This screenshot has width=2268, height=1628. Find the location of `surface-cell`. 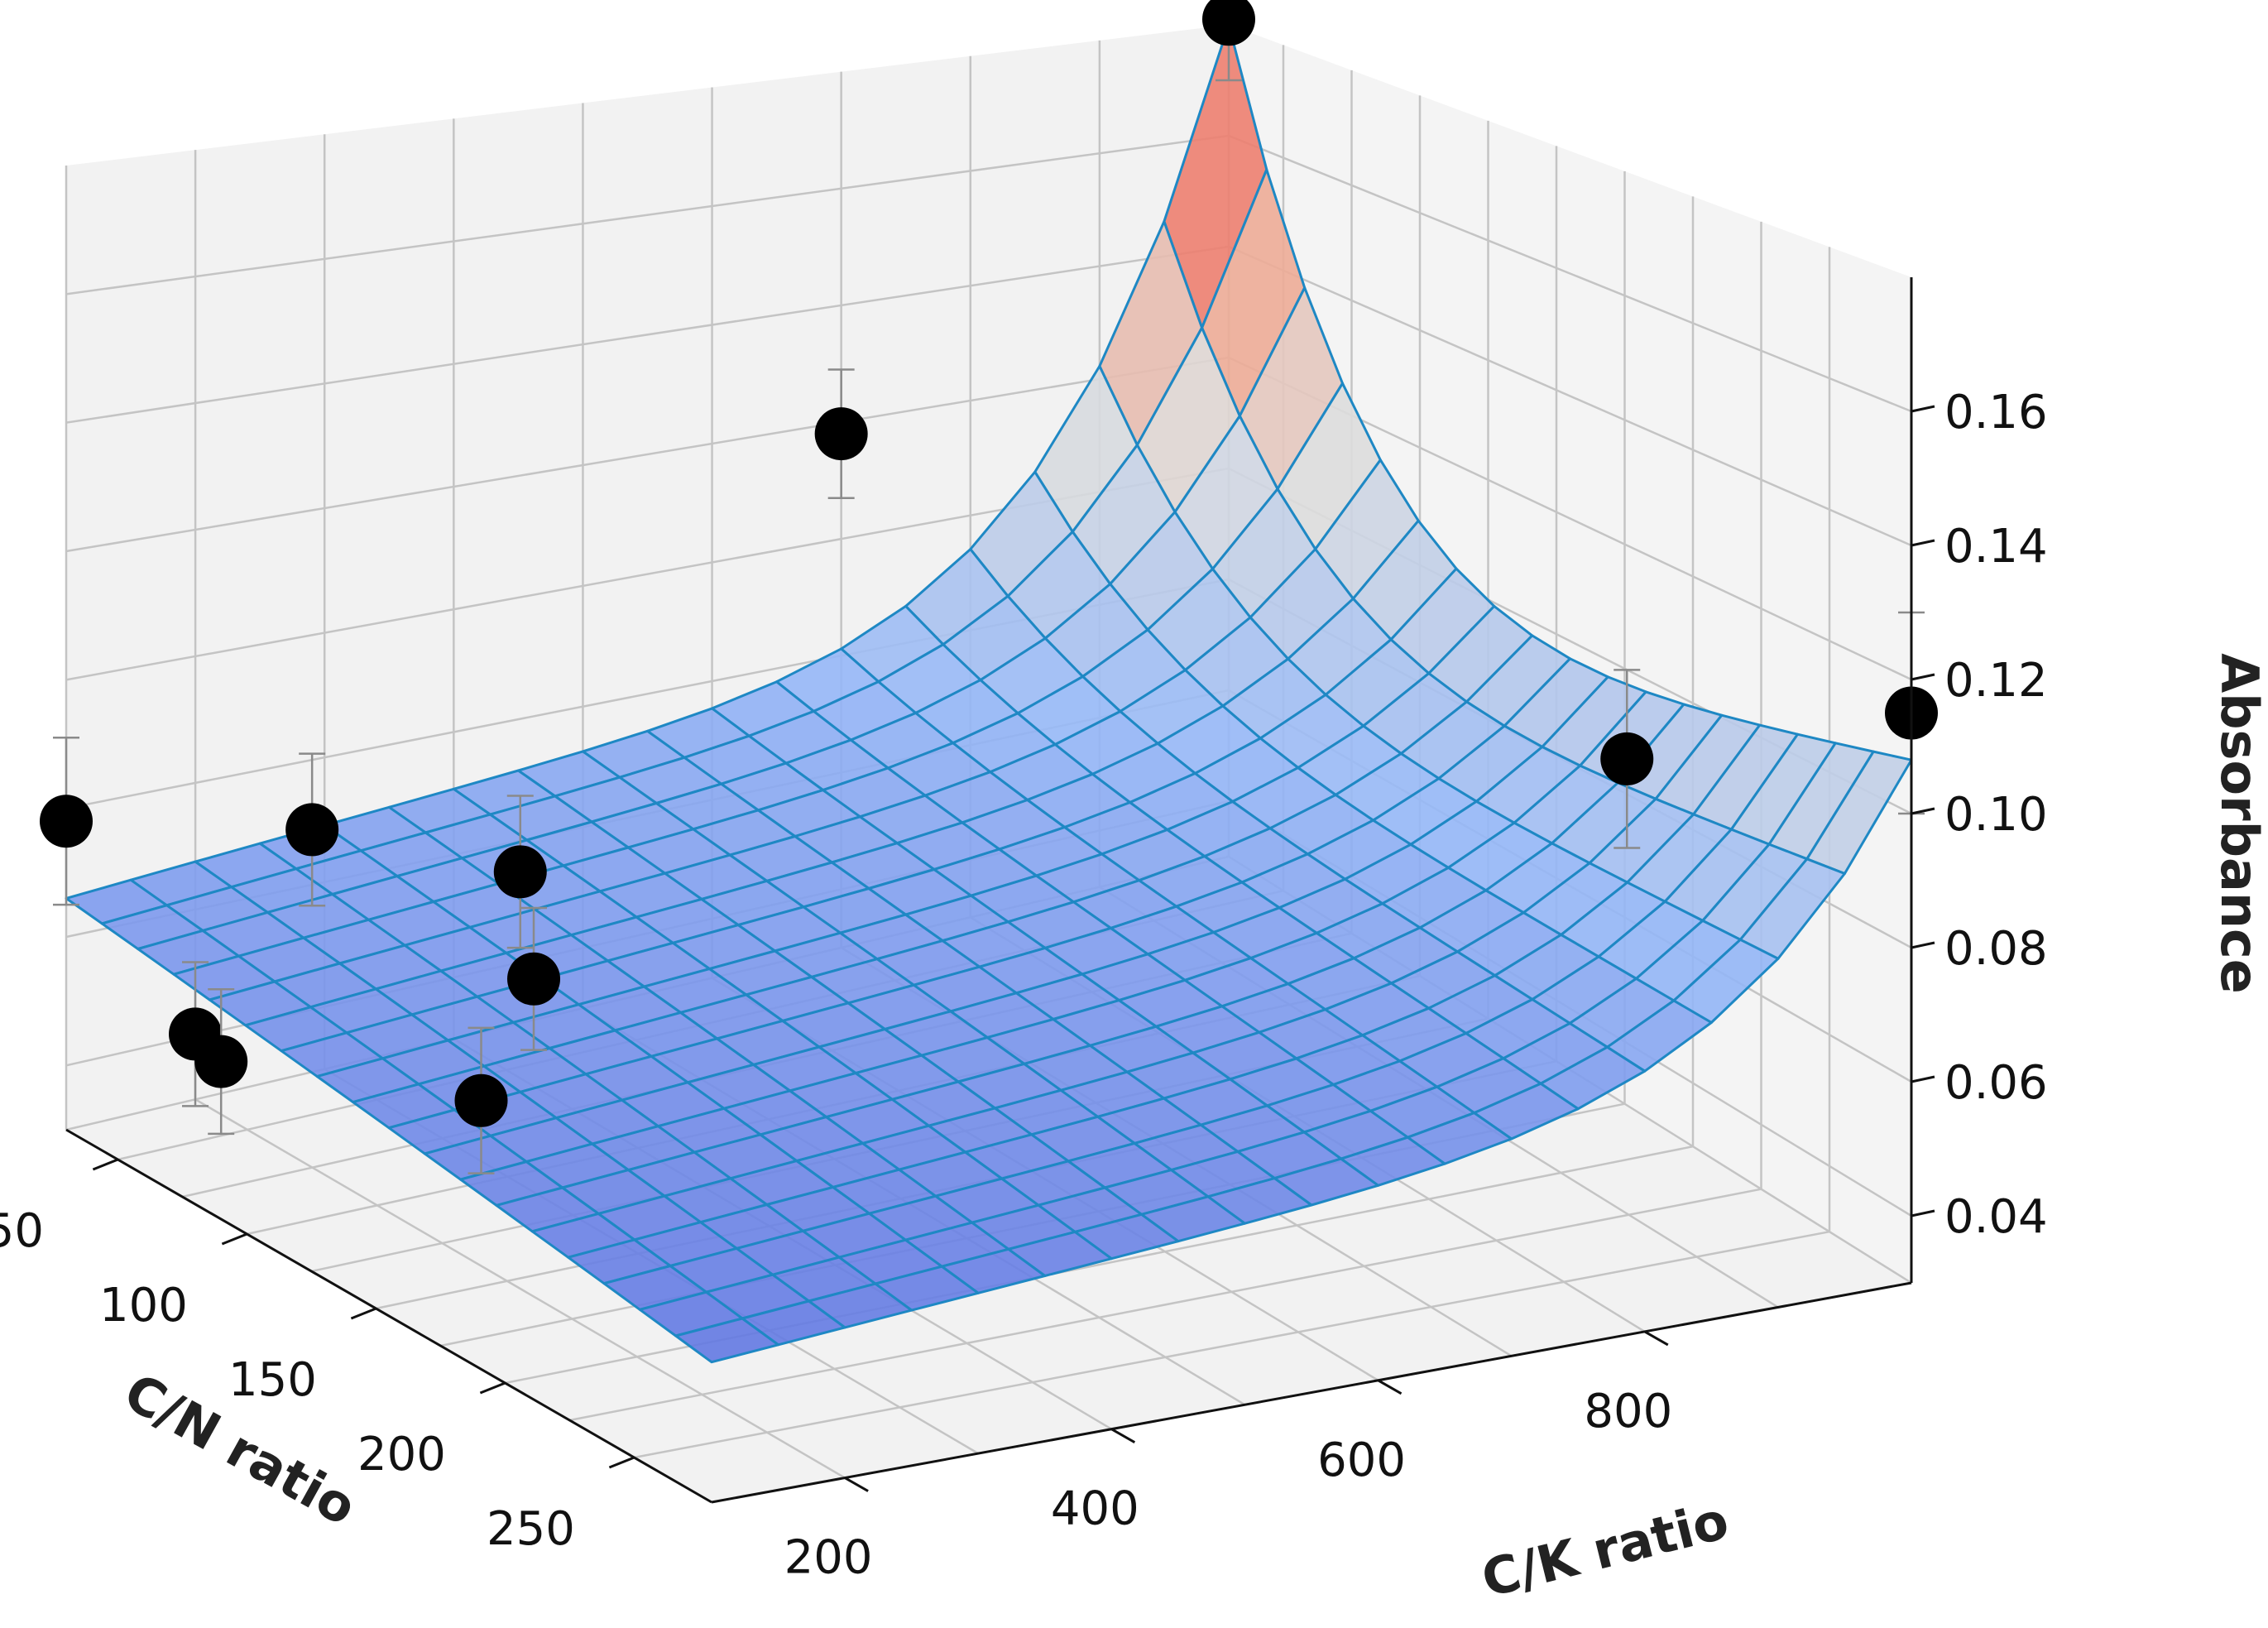

surface-cell is located at coordinates (727, 1341).